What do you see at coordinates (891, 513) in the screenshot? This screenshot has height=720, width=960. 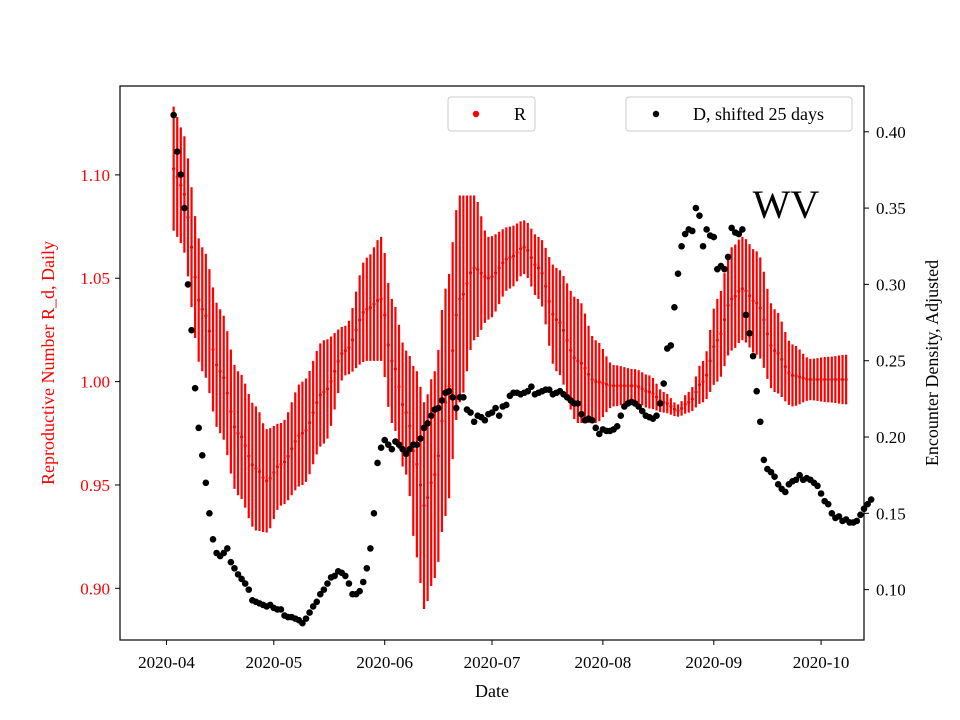 I see `right-y-tick-label: 0.15` at bounding box center [891, 513].